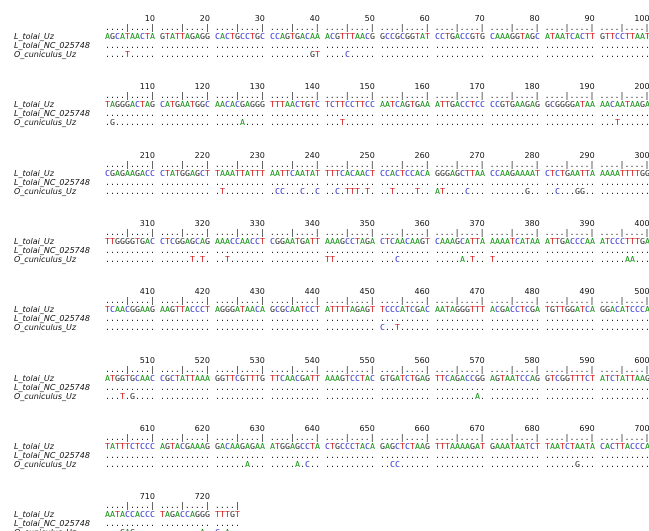 The image size is (649, 531). I want to click on position-number: 40, so click(314, 18).